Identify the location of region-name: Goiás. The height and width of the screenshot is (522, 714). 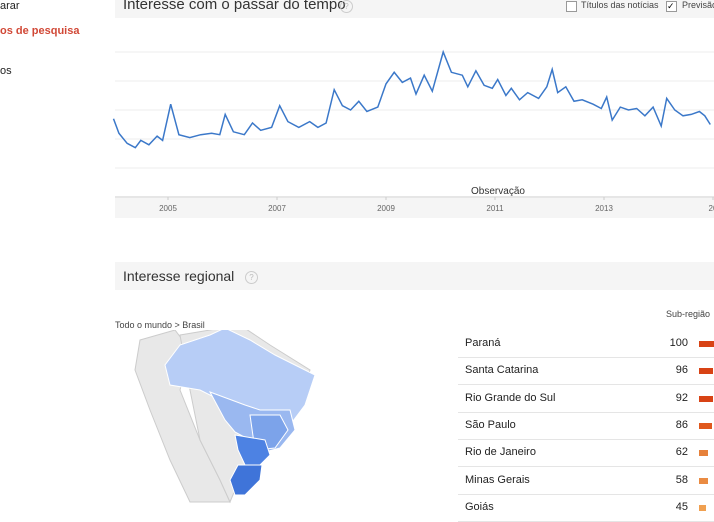
(479, 506).